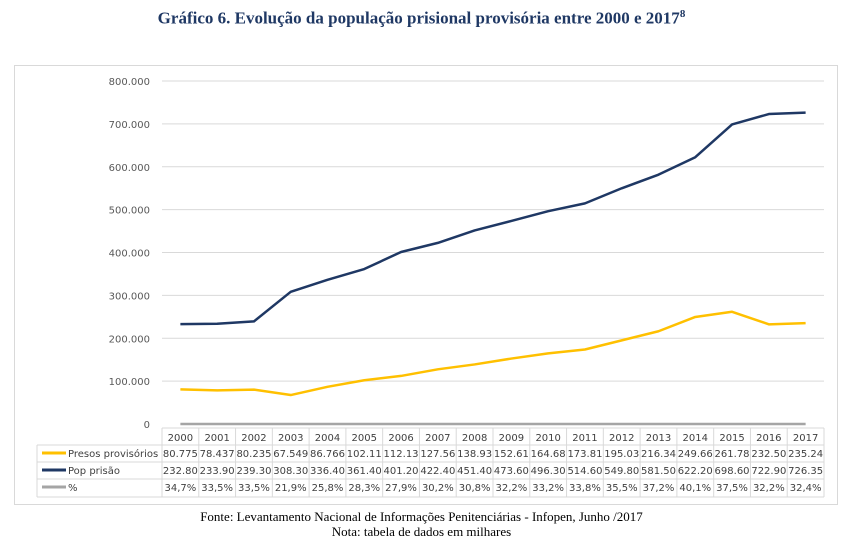 The width and height of the screenshot is (843, 555). What do you see at coordinates (129, 125) in the screenshot?
I see `y-tick-label: 700.000` at bounding box center [129, 125].